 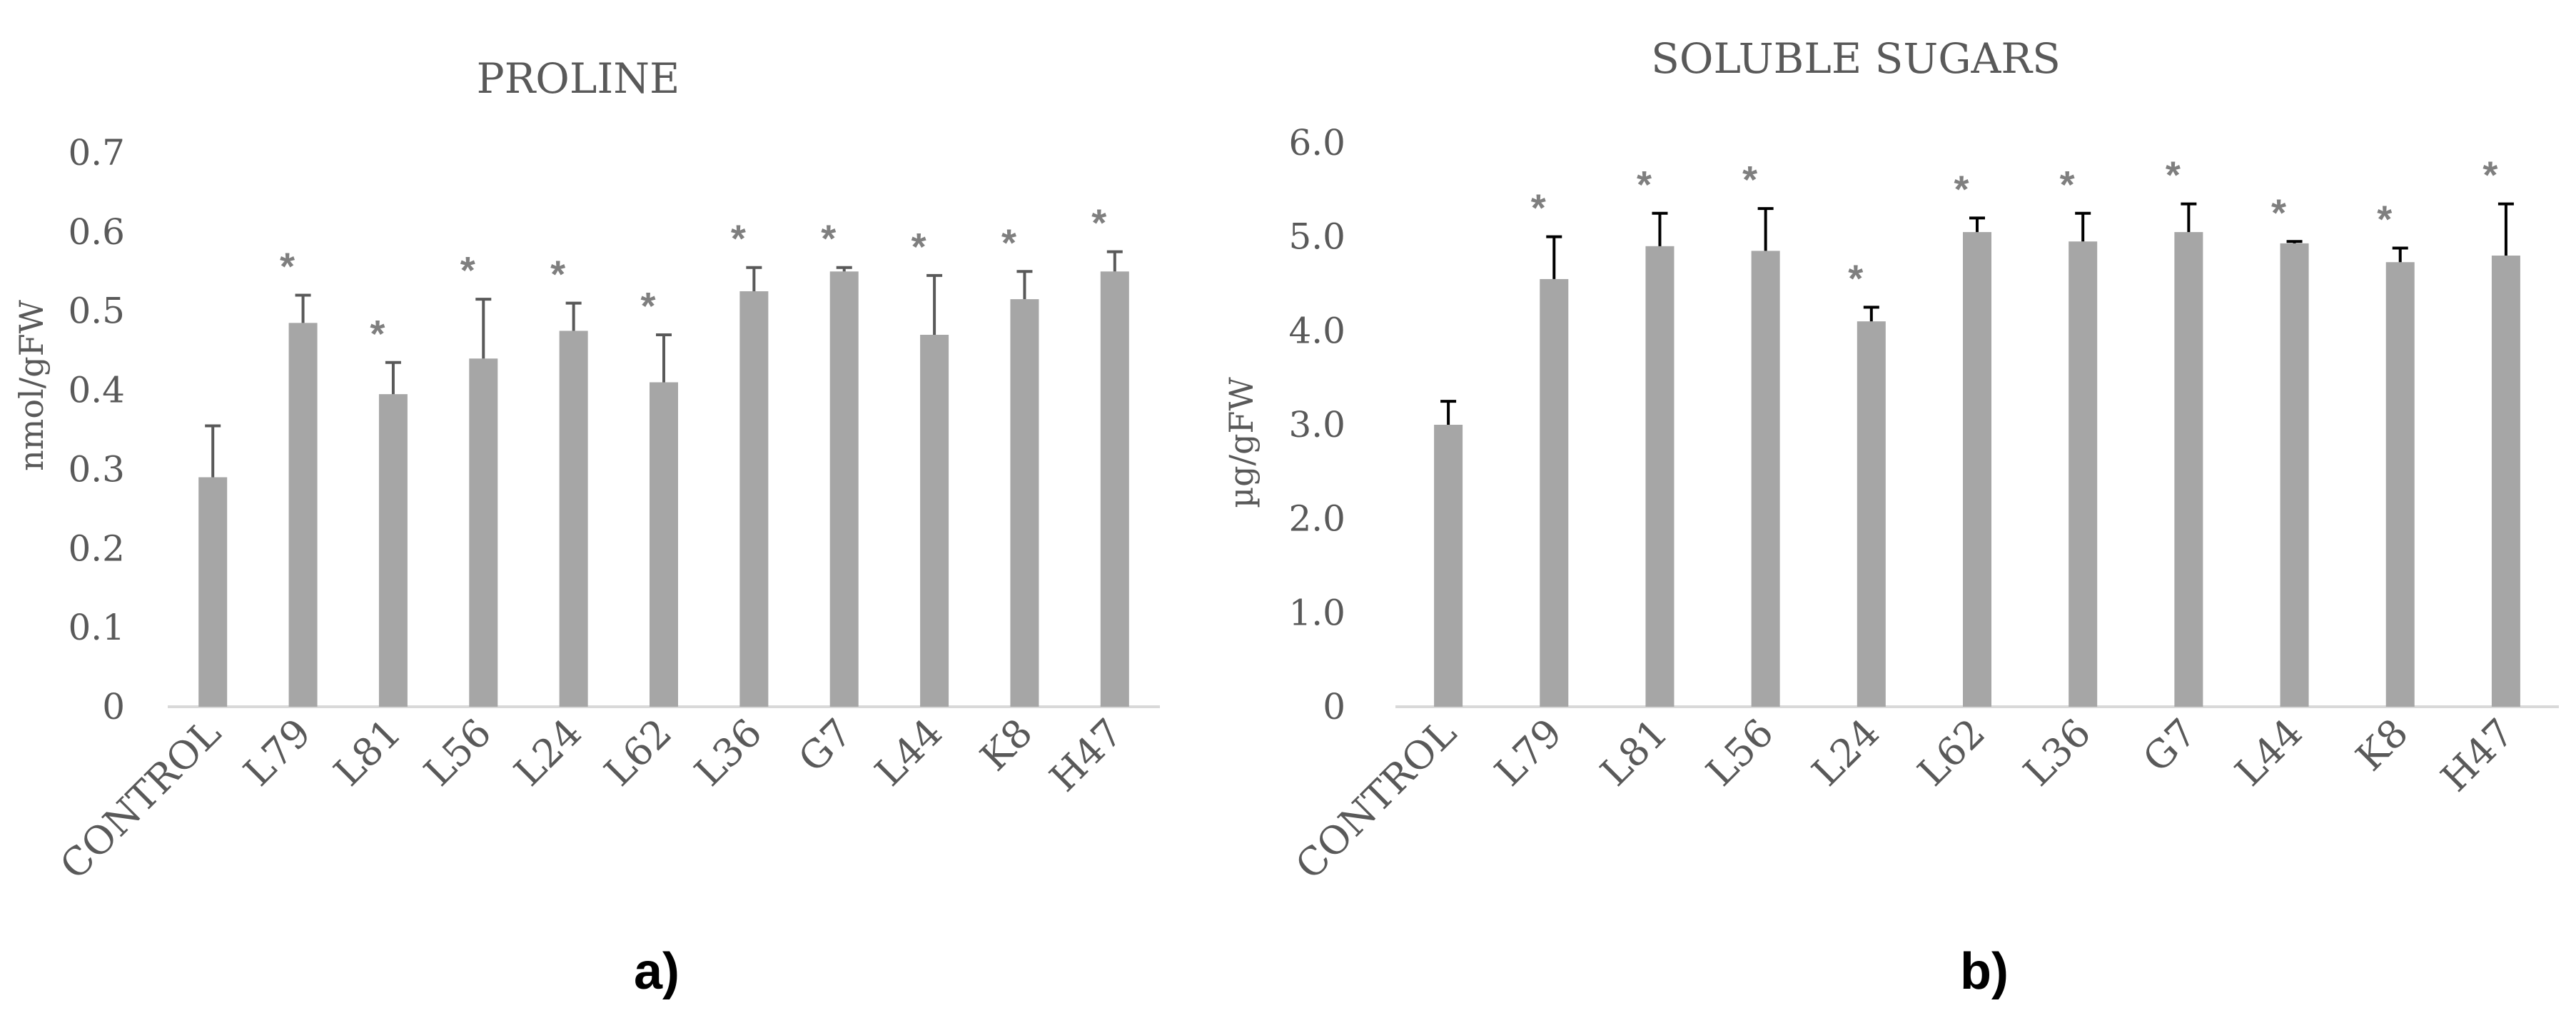 What do you see at coordinates (1316, 142) in the screenshot?
I see `y-tick-label: 6.0` at bounding box center [1316, 142].